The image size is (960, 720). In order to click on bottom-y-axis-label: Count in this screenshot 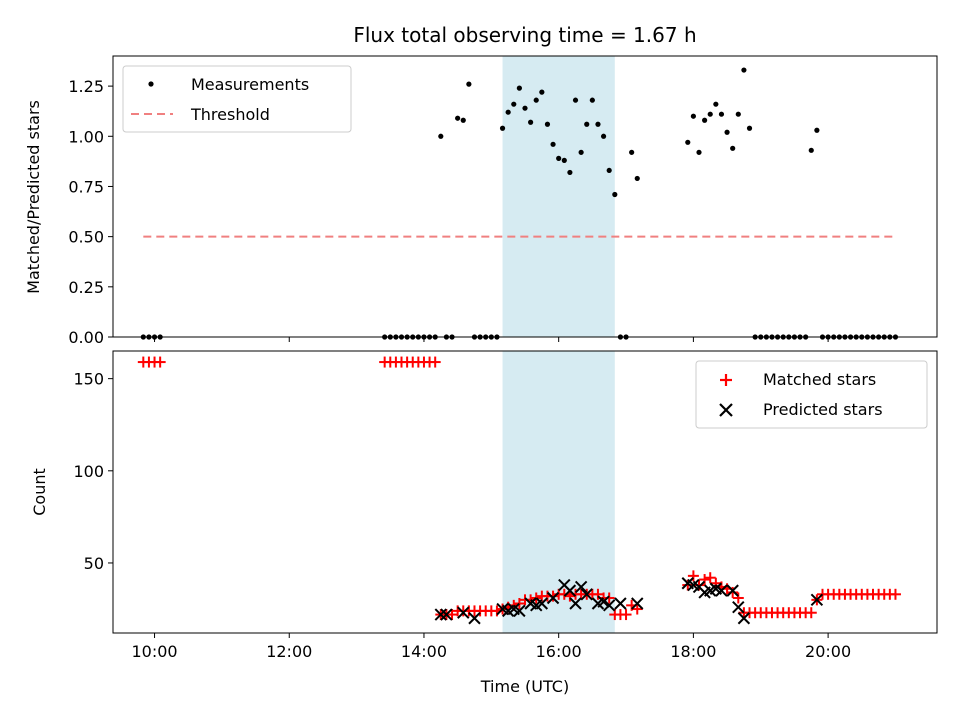, I will do `click(39, 492)`.